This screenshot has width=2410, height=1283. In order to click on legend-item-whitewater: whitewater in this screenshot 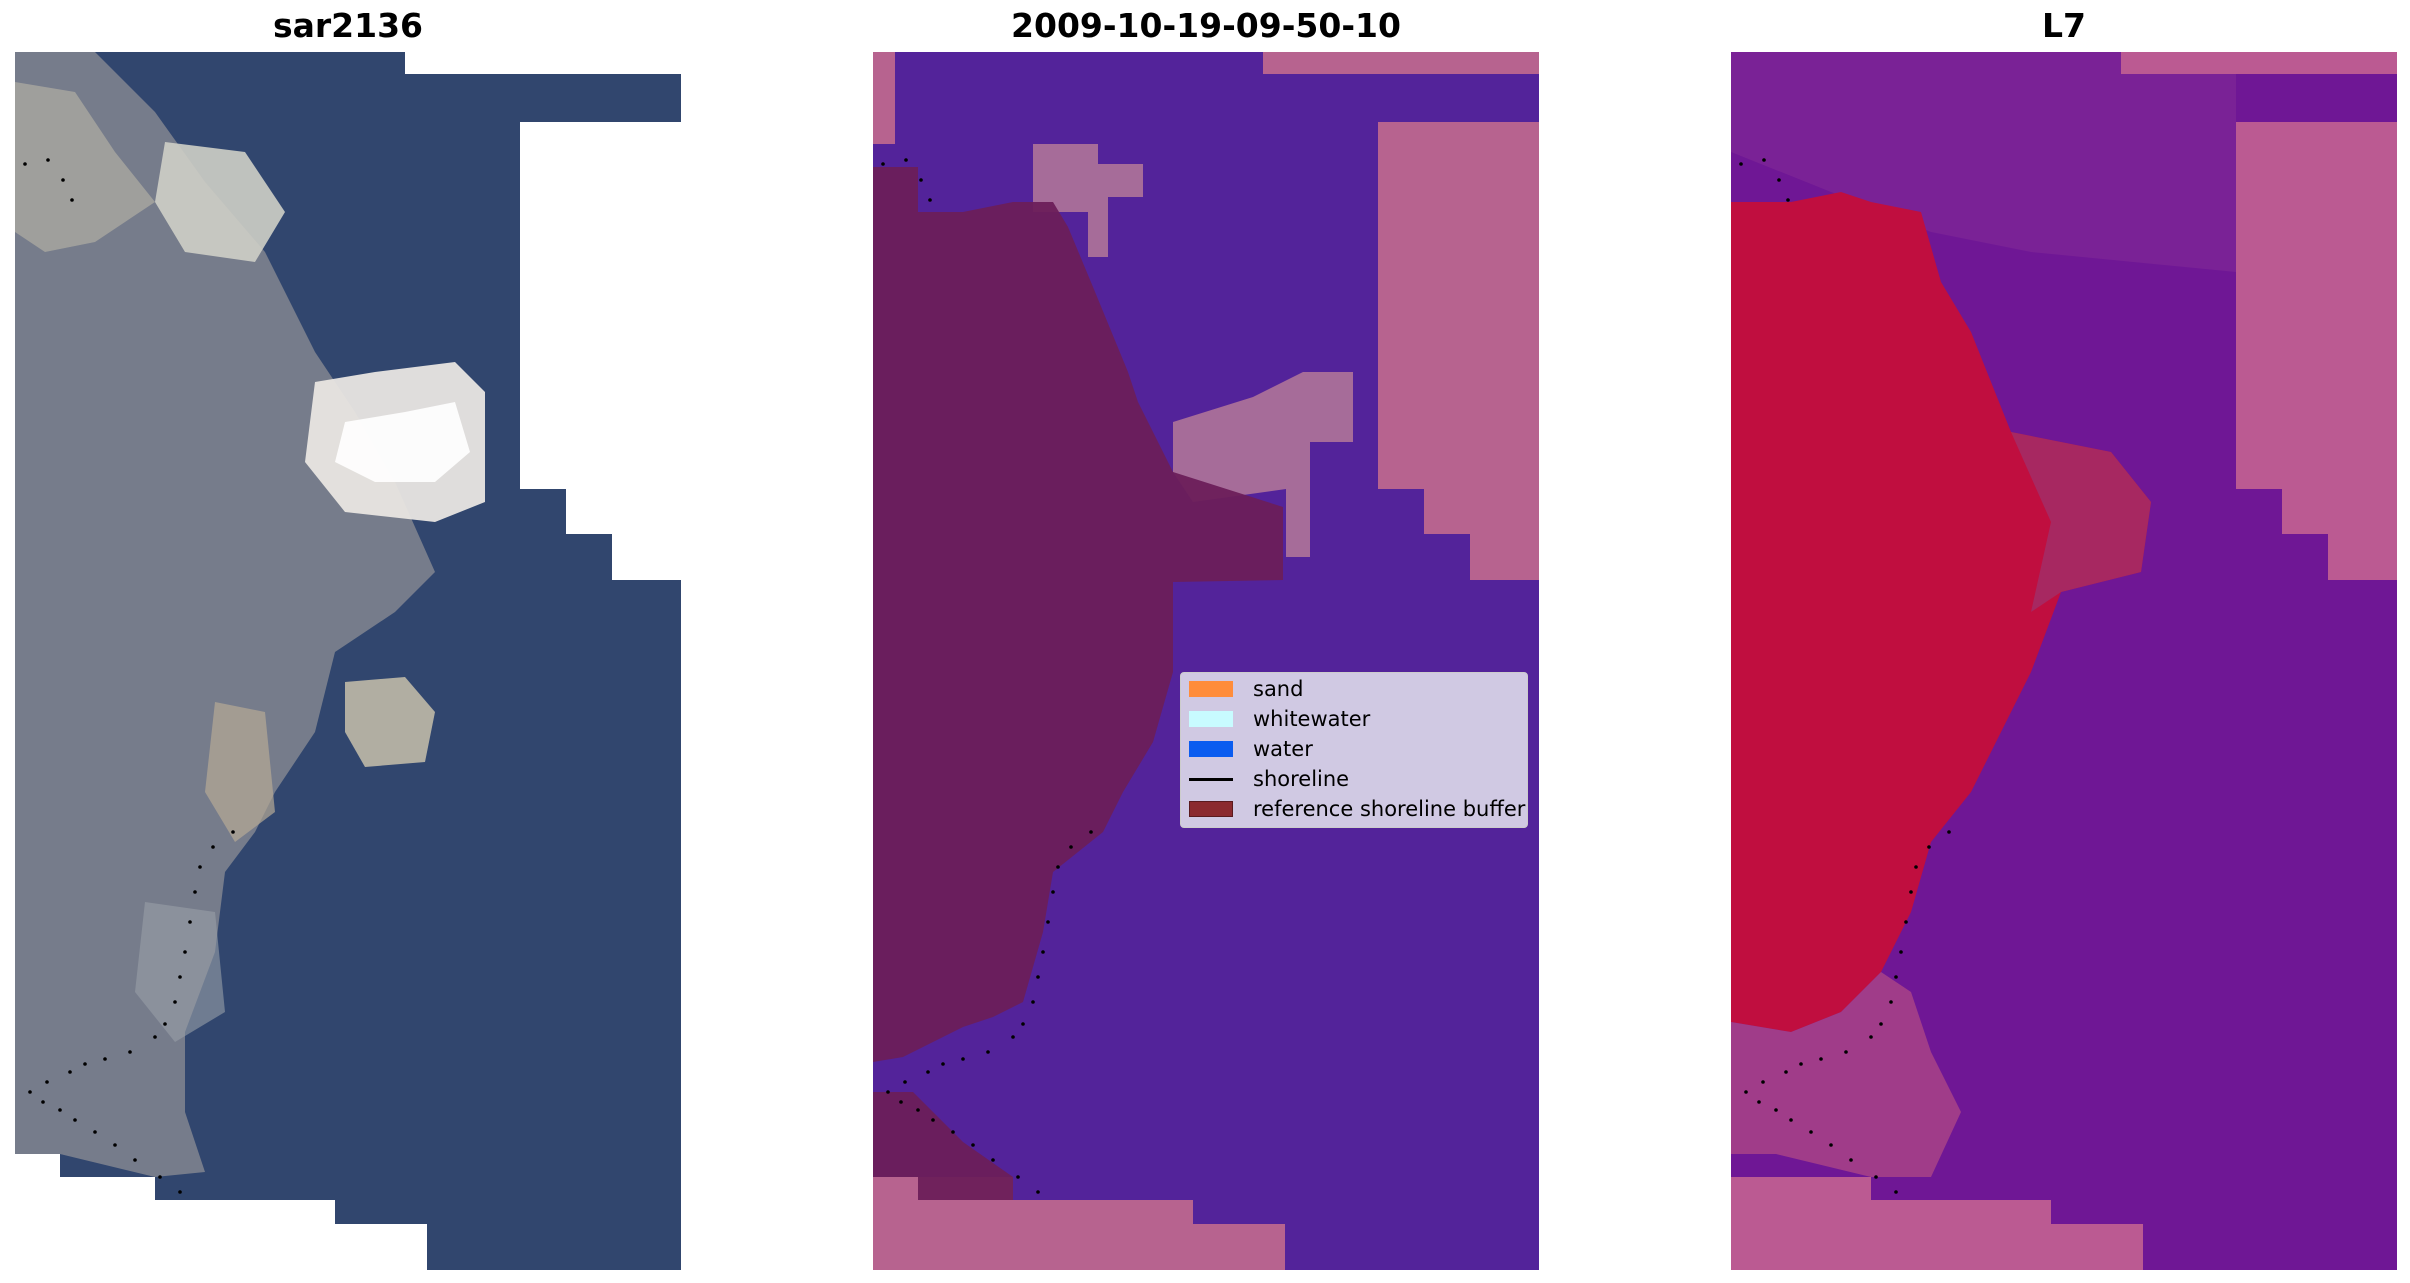, I will do `click(1280, 719)`.